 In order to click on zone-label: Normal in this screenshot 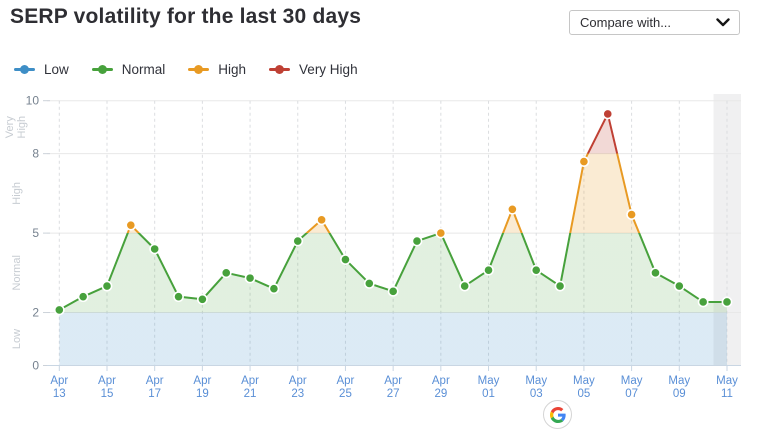, I will do `click(17, 272)`.